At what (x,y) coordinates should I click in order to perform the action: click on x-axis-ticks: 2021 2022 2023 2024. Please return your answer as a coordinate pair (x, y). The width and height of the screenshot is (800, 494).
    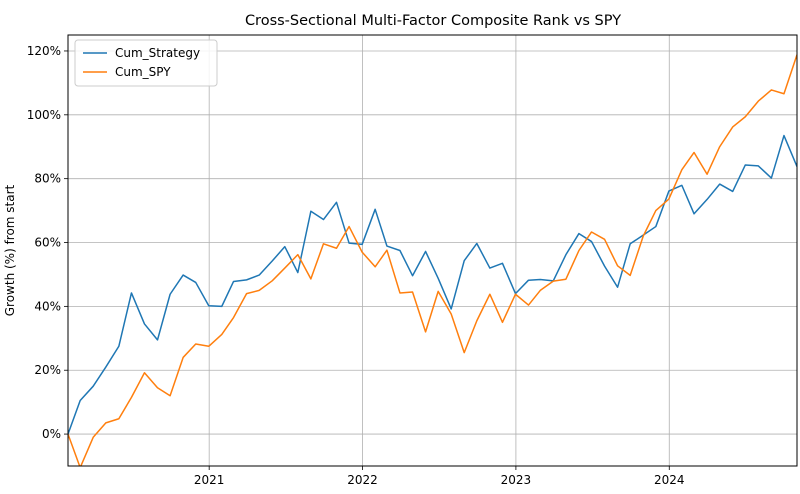
    Looking at the image, I should click on (439, 476).